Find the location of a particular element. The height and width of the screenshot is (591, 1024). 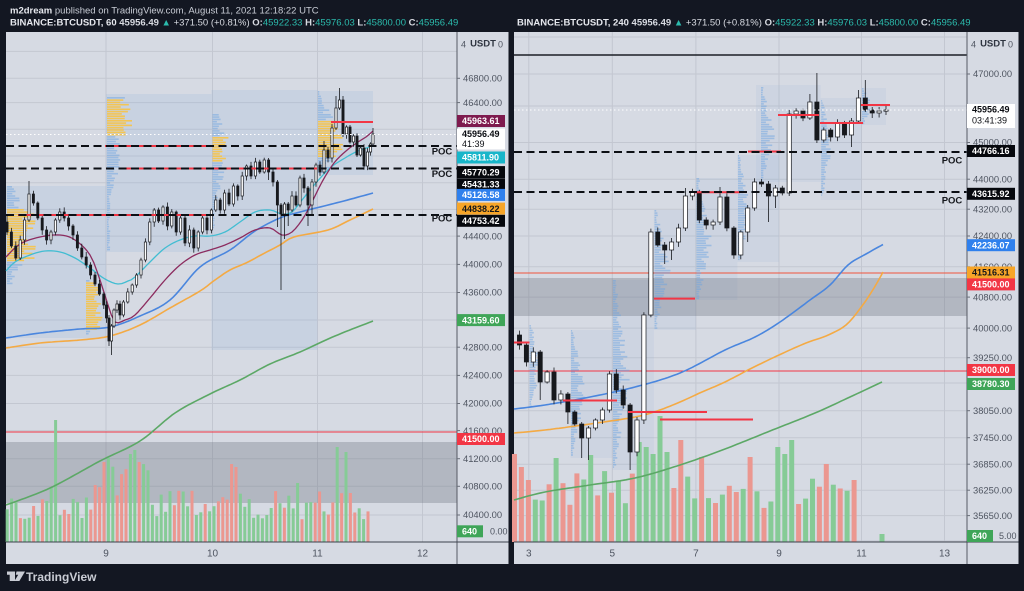

svg-text: 45811.90 is located at coordinates (480, 158).